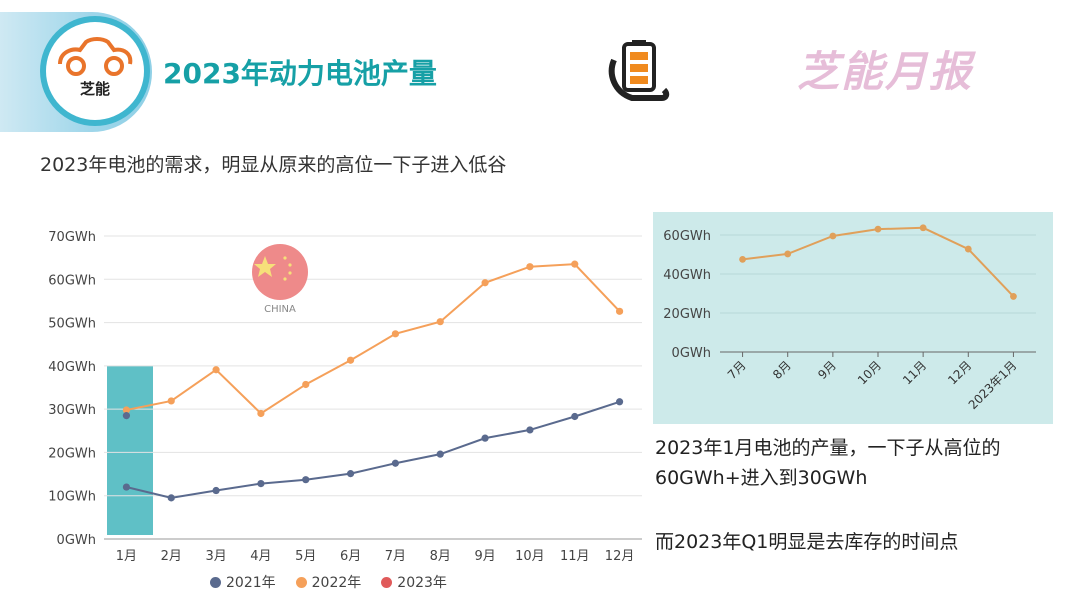 The width and height of the screenshot is (1080, 608). What do you see at coordinates (215, 582) in the screenshot?
I see `legend-dot-2021` at bounding box center [215, 582].